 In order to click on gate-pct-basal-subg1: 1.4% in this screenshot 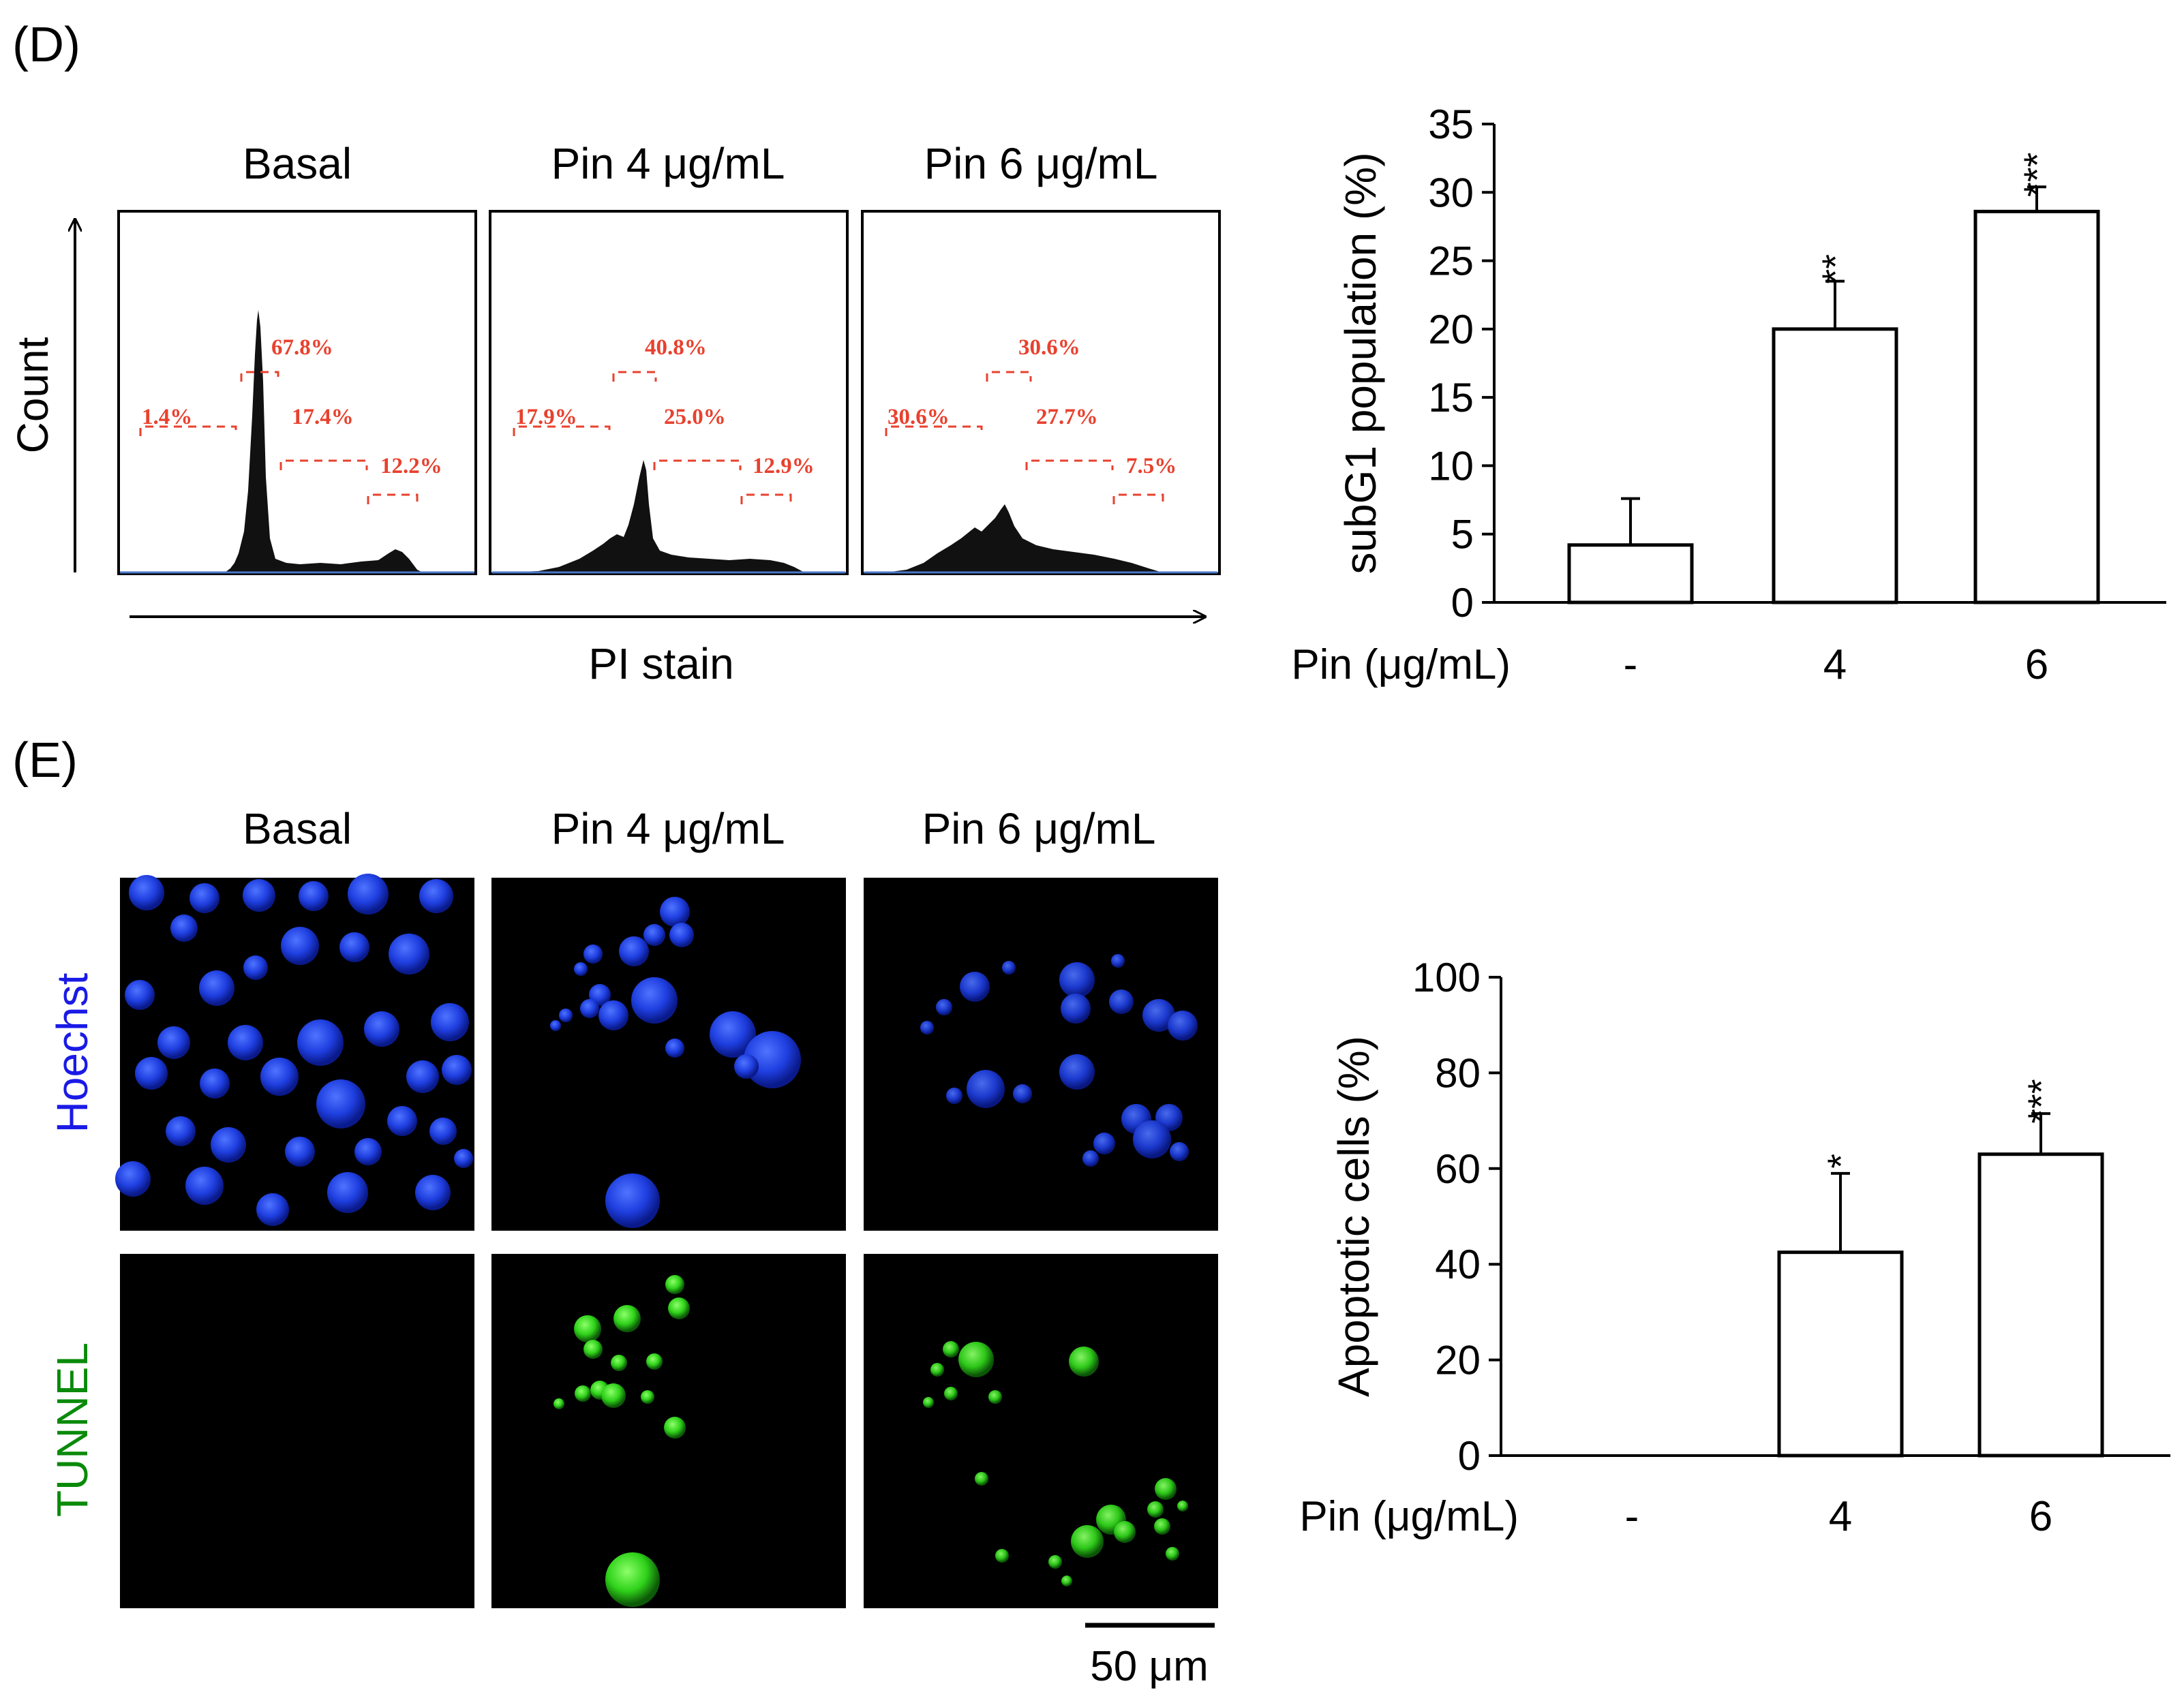, I will do `click(167, 417)`.